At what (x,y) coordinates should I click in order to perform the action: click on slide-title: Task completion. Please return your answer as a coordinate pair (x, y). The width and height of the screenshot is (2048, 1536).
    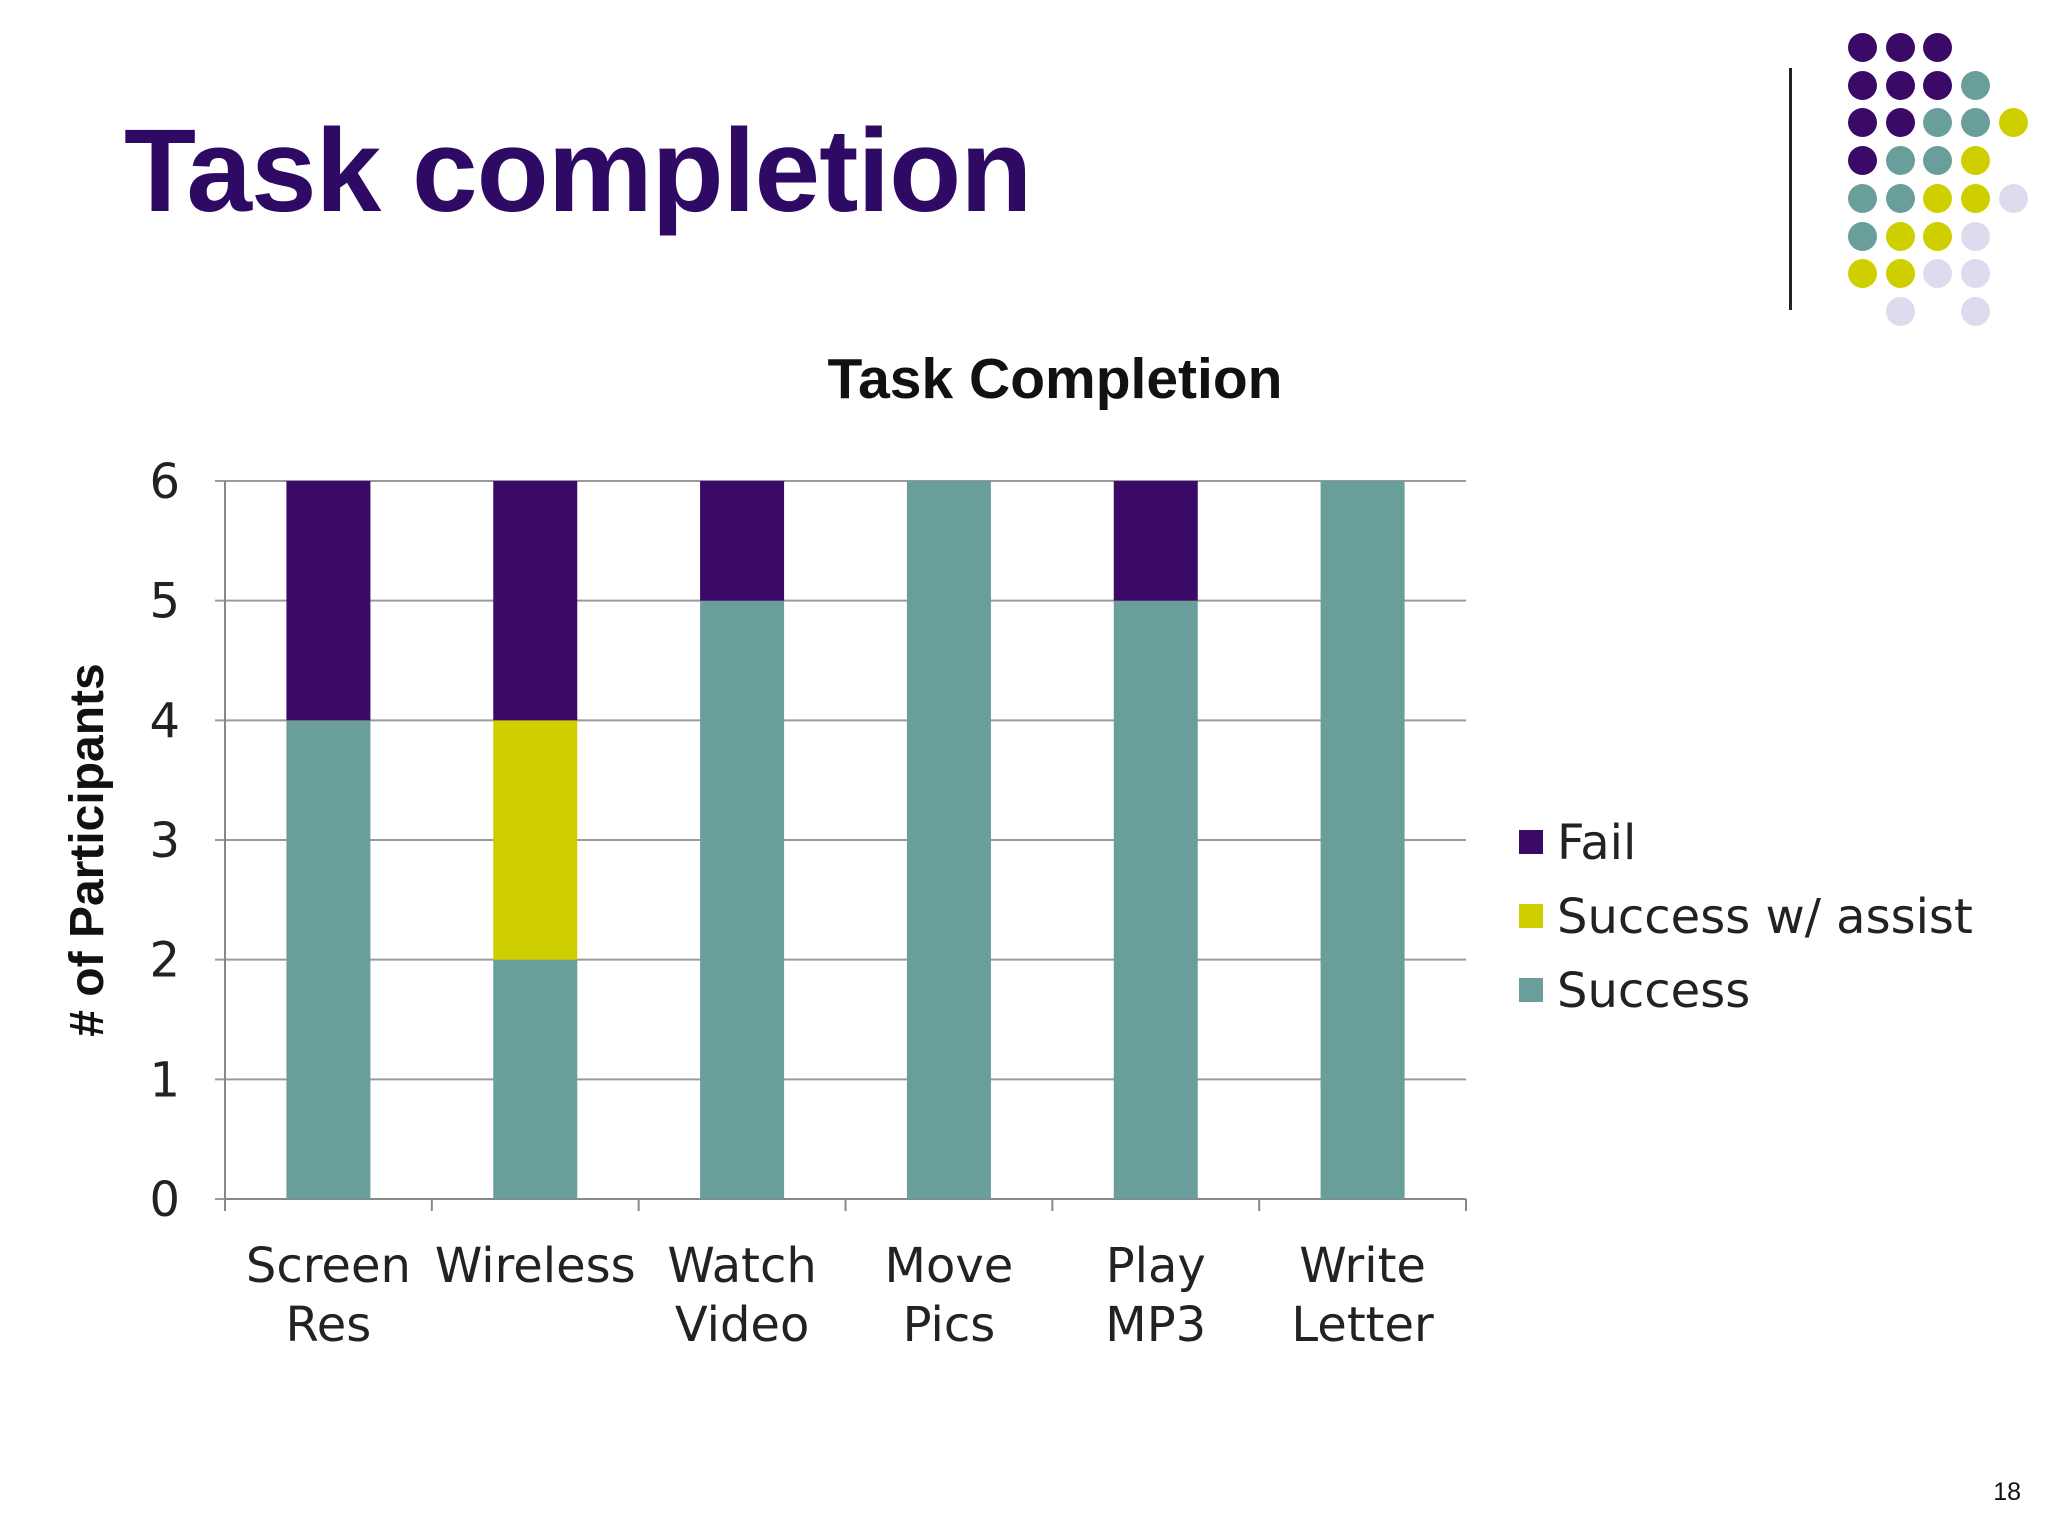
    Looking at the image, I should click on (578, 171).